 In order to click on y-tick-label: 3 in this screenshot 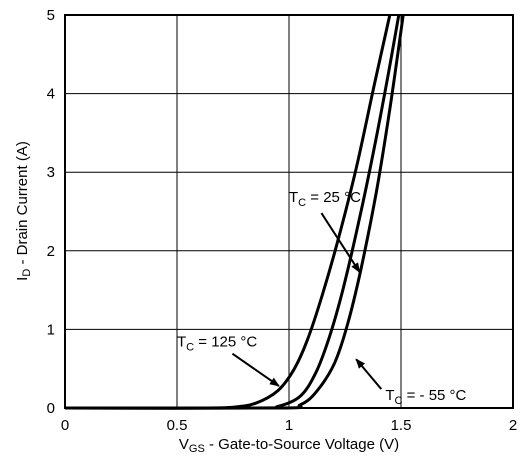, I will do `click(51, 172)`.